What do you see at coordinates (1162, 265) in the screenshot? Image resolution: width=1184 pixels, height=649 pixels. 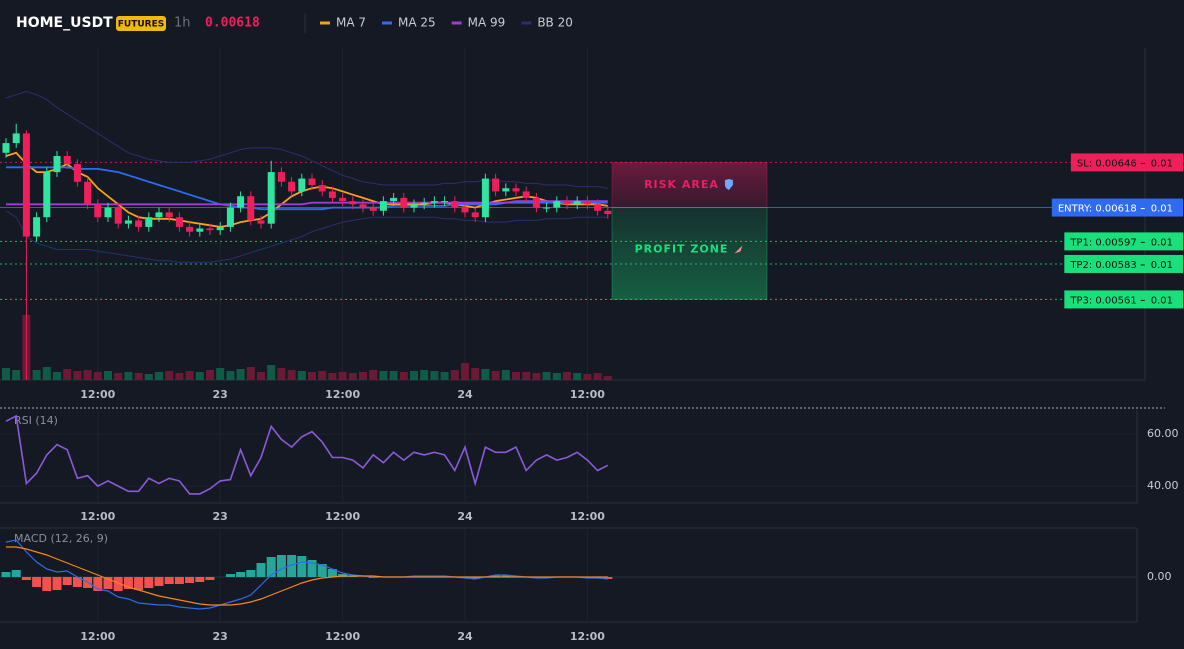 I see `level-qty: 0.01` at bounding box center [1162, 265].